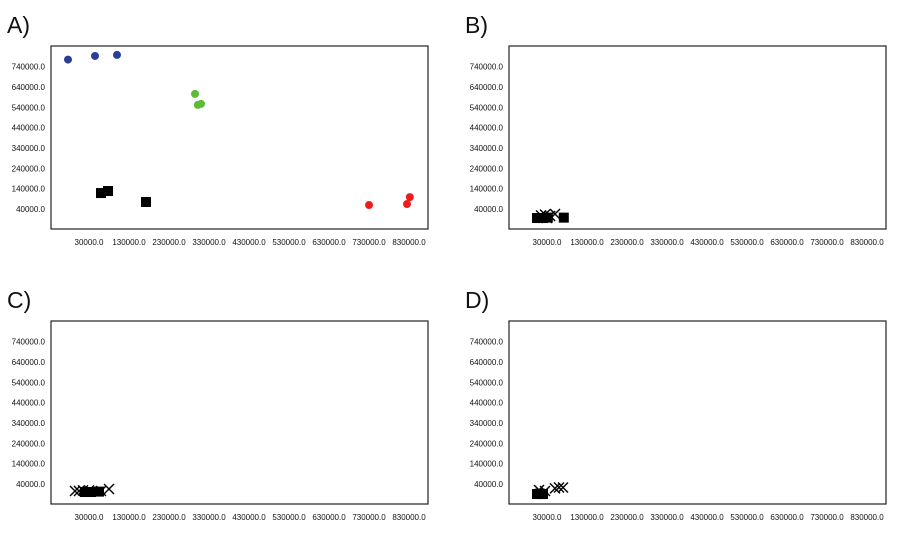 The width and height of the screenshot is (900, 538). I want to click on data-point-red, so click(369, 205).